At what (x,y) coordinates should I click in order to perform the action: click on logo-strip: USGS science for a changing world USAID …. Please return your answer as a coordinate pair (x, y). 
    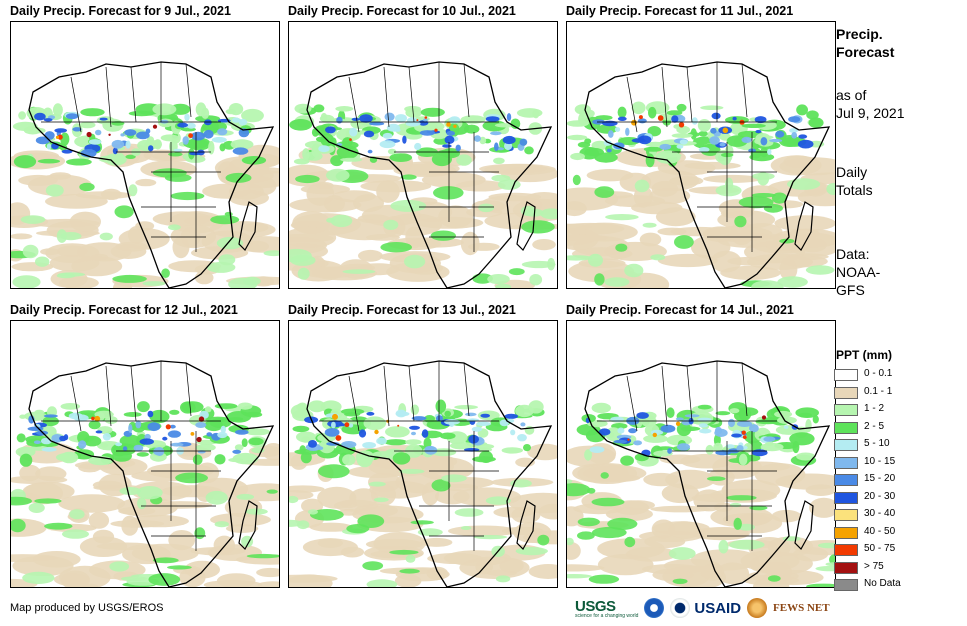
    Looking at the image, I should click on (702, 608).